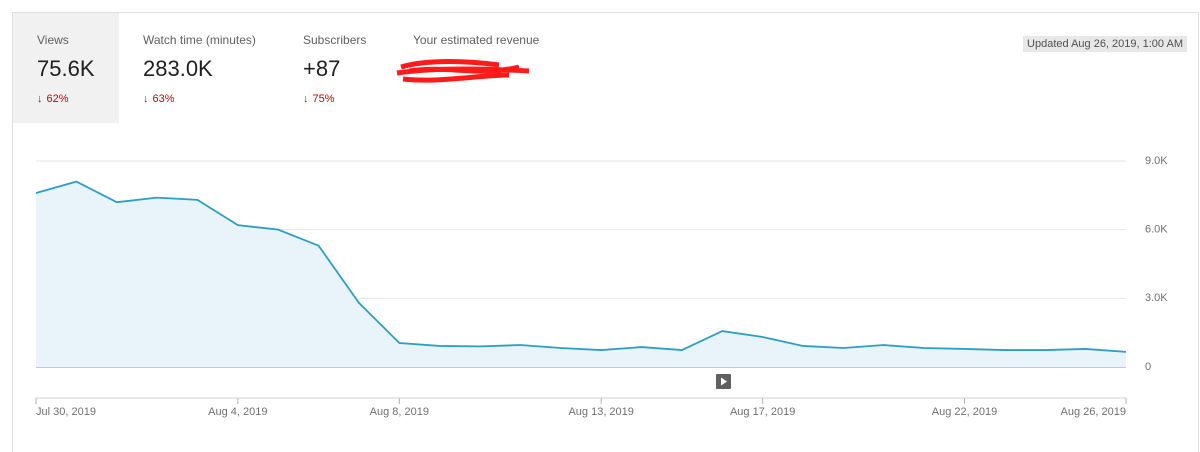  What do you see at coordinates (964, 412) in the screenshot?
I see `x-tick-label: Aug 22, 2019` at bounding box center [964, 412].